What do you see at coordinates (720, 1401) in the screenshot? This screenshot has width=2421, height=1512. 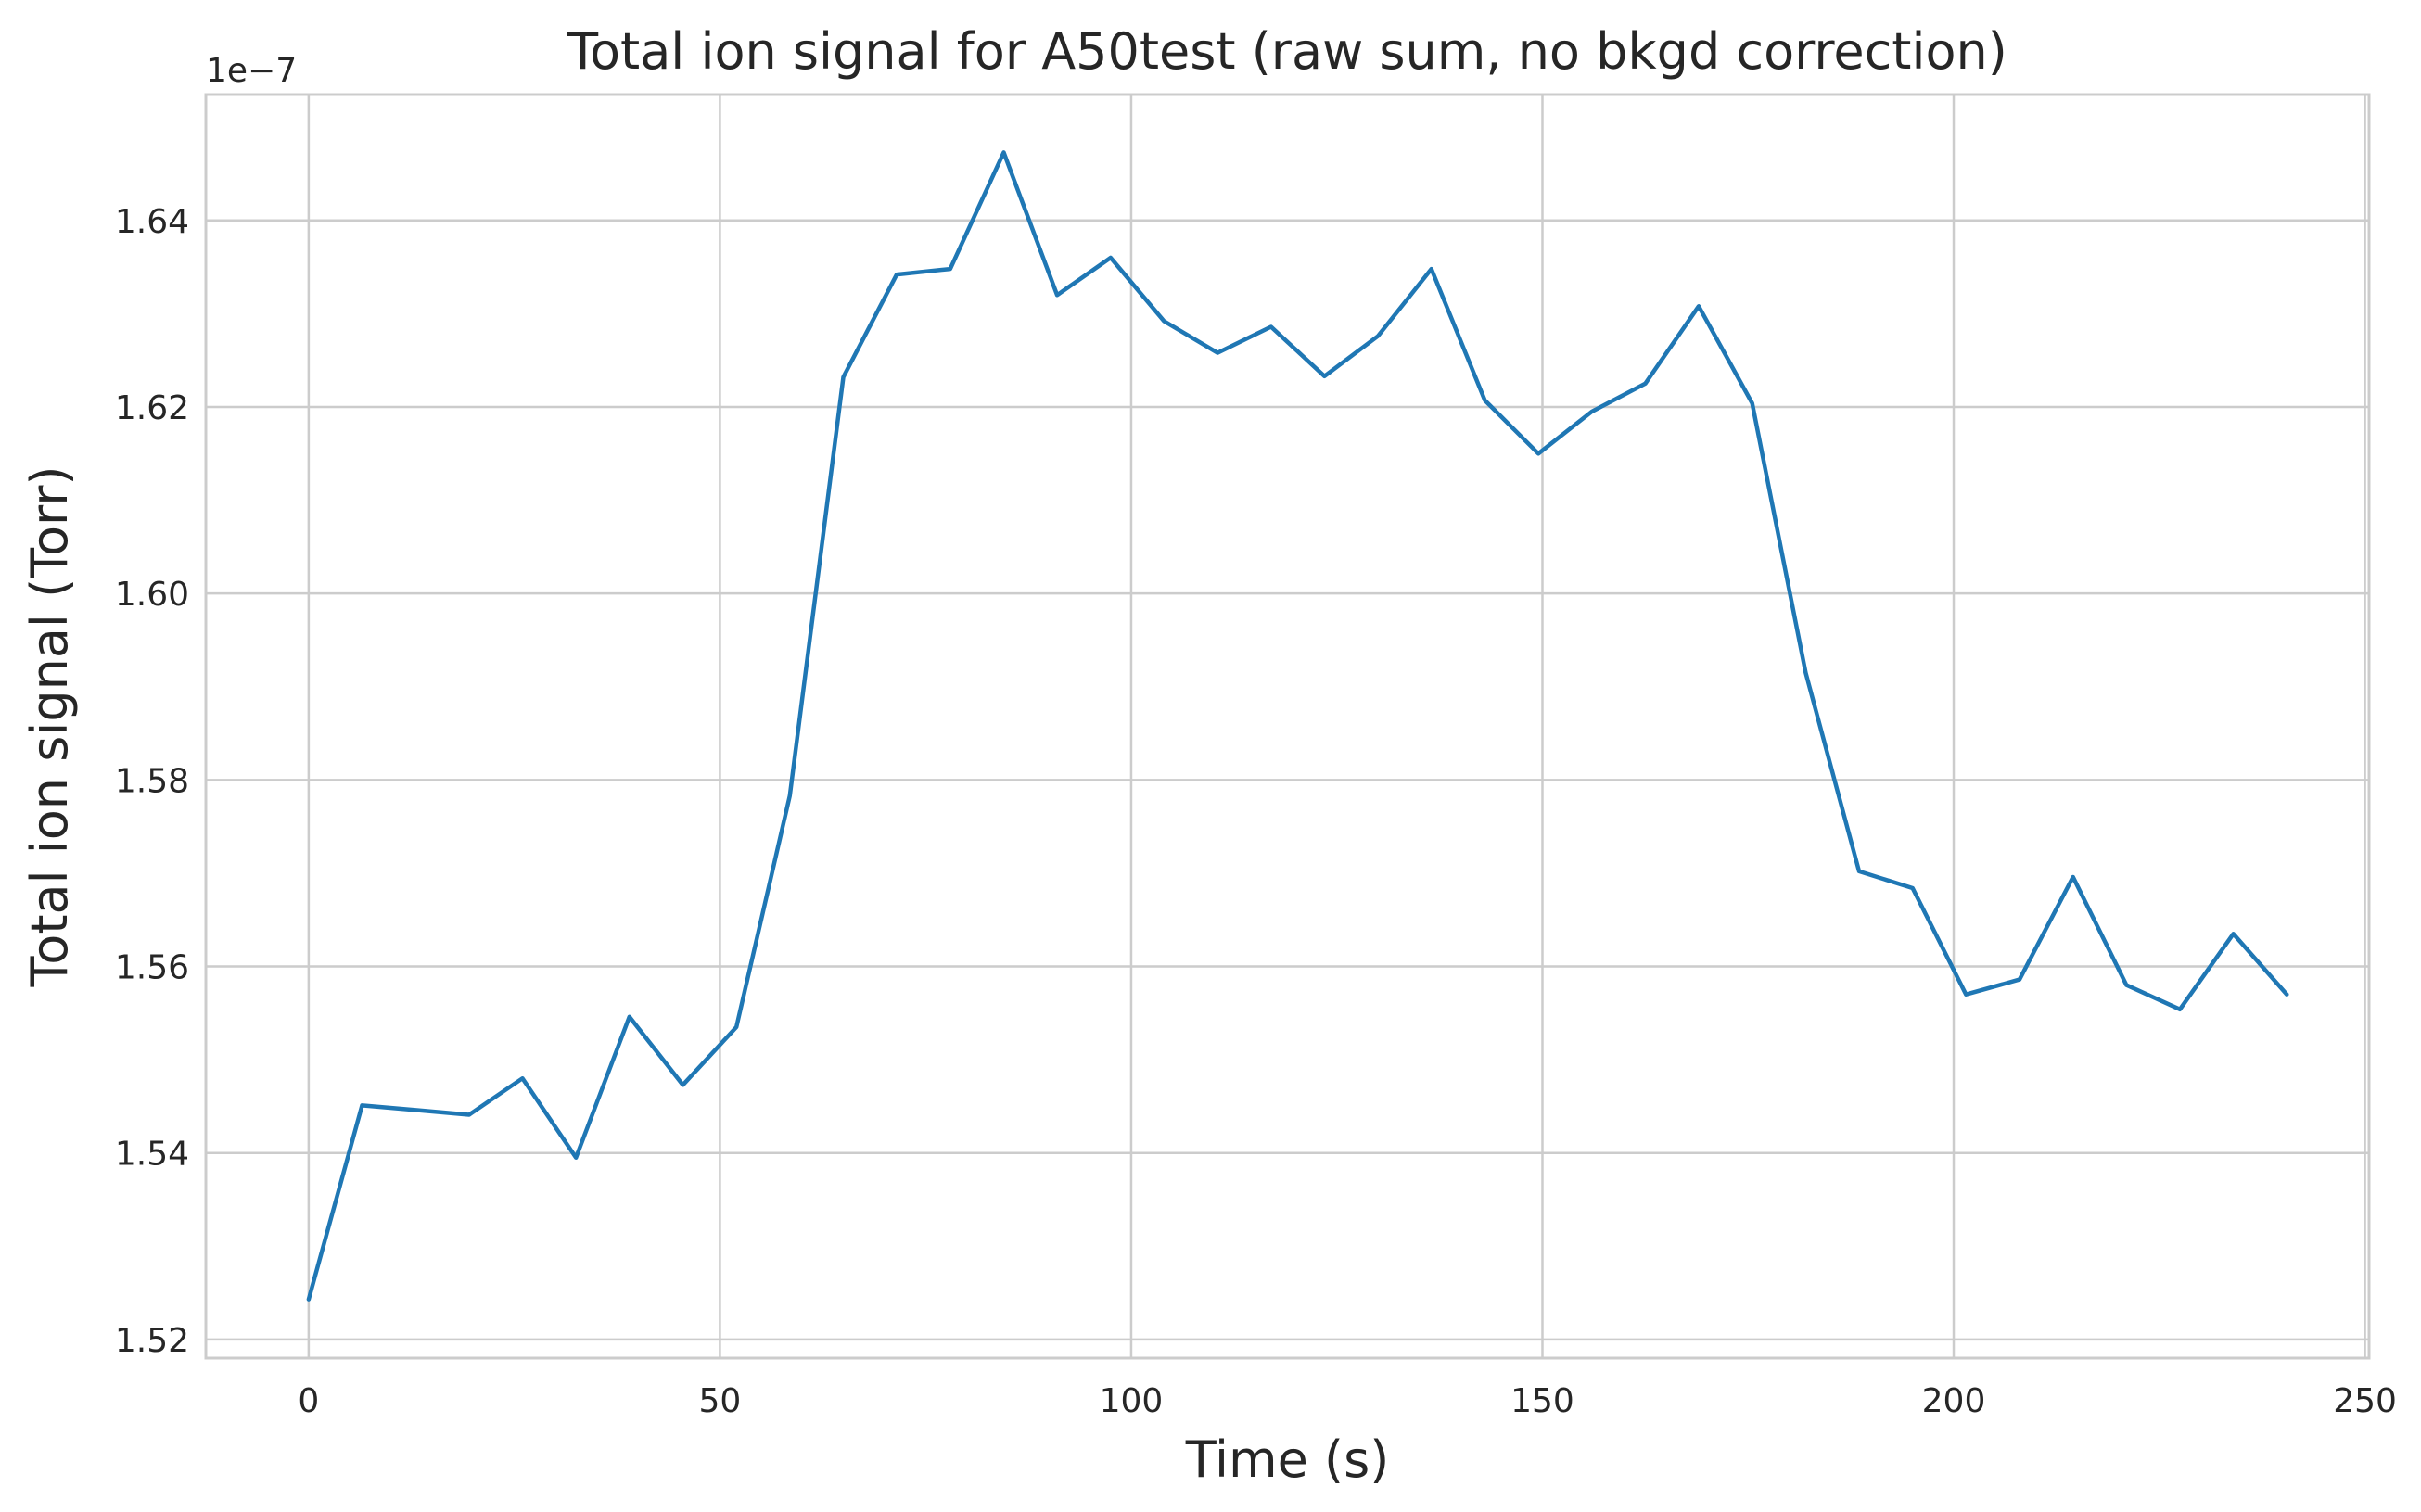 I see `x-tick-label: 50` at bounding box center [720, 1401].